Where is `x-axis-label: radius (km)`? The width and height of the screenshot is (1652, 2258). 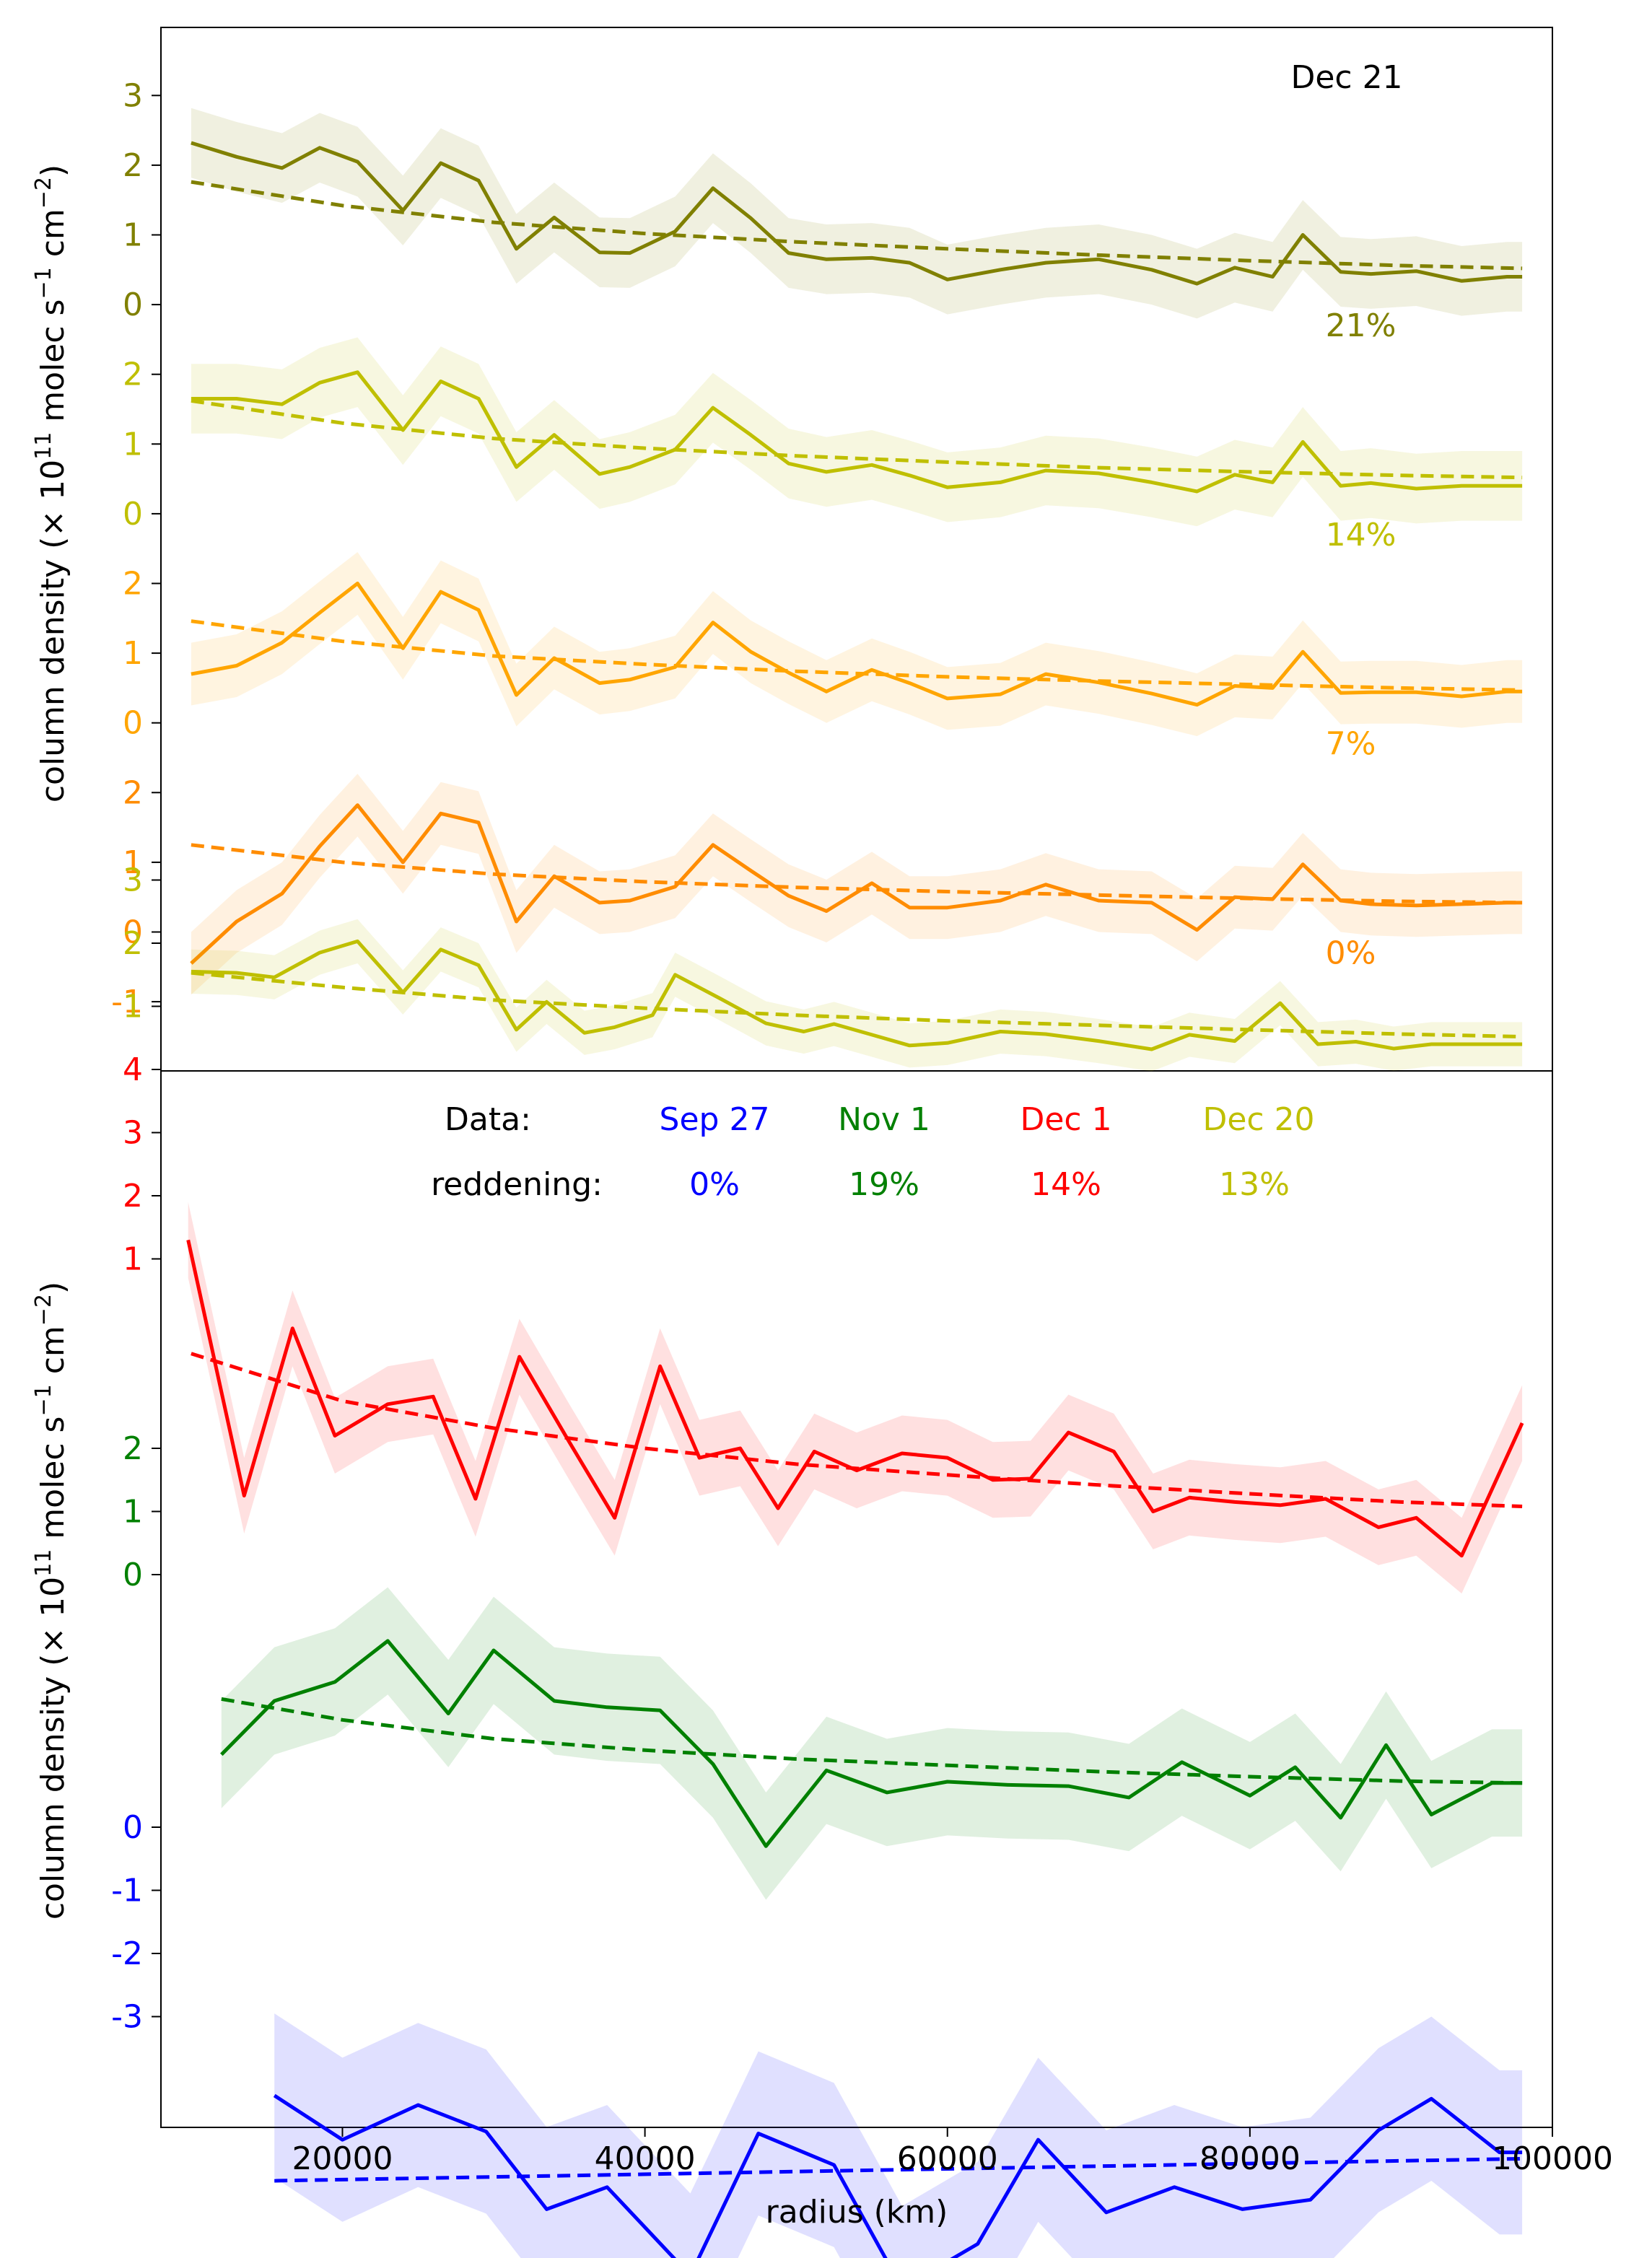 x-axis-label: radius (km) is located at coordinates (857, 2213).